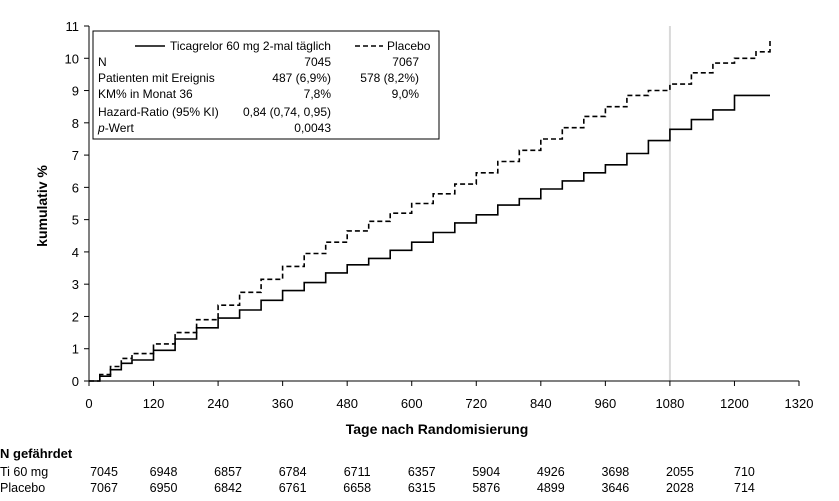  What do you see at coordinates (551, 472) in the screenshot?
I see `risk-cell: 4926` at bounding box center [551, 472].